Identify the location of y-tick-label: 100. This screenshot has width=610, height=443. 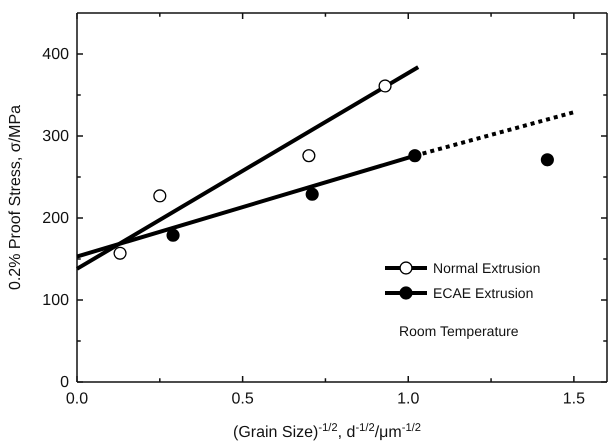
(56, 301).